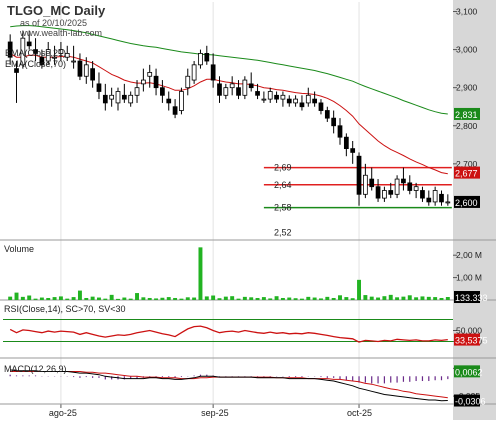 The width and height of the screenshot is (496, 425). What do you see at coordinates (474, 210) in the screenshot?
I see `value-axis-strip` at bounding box center [474, 210].